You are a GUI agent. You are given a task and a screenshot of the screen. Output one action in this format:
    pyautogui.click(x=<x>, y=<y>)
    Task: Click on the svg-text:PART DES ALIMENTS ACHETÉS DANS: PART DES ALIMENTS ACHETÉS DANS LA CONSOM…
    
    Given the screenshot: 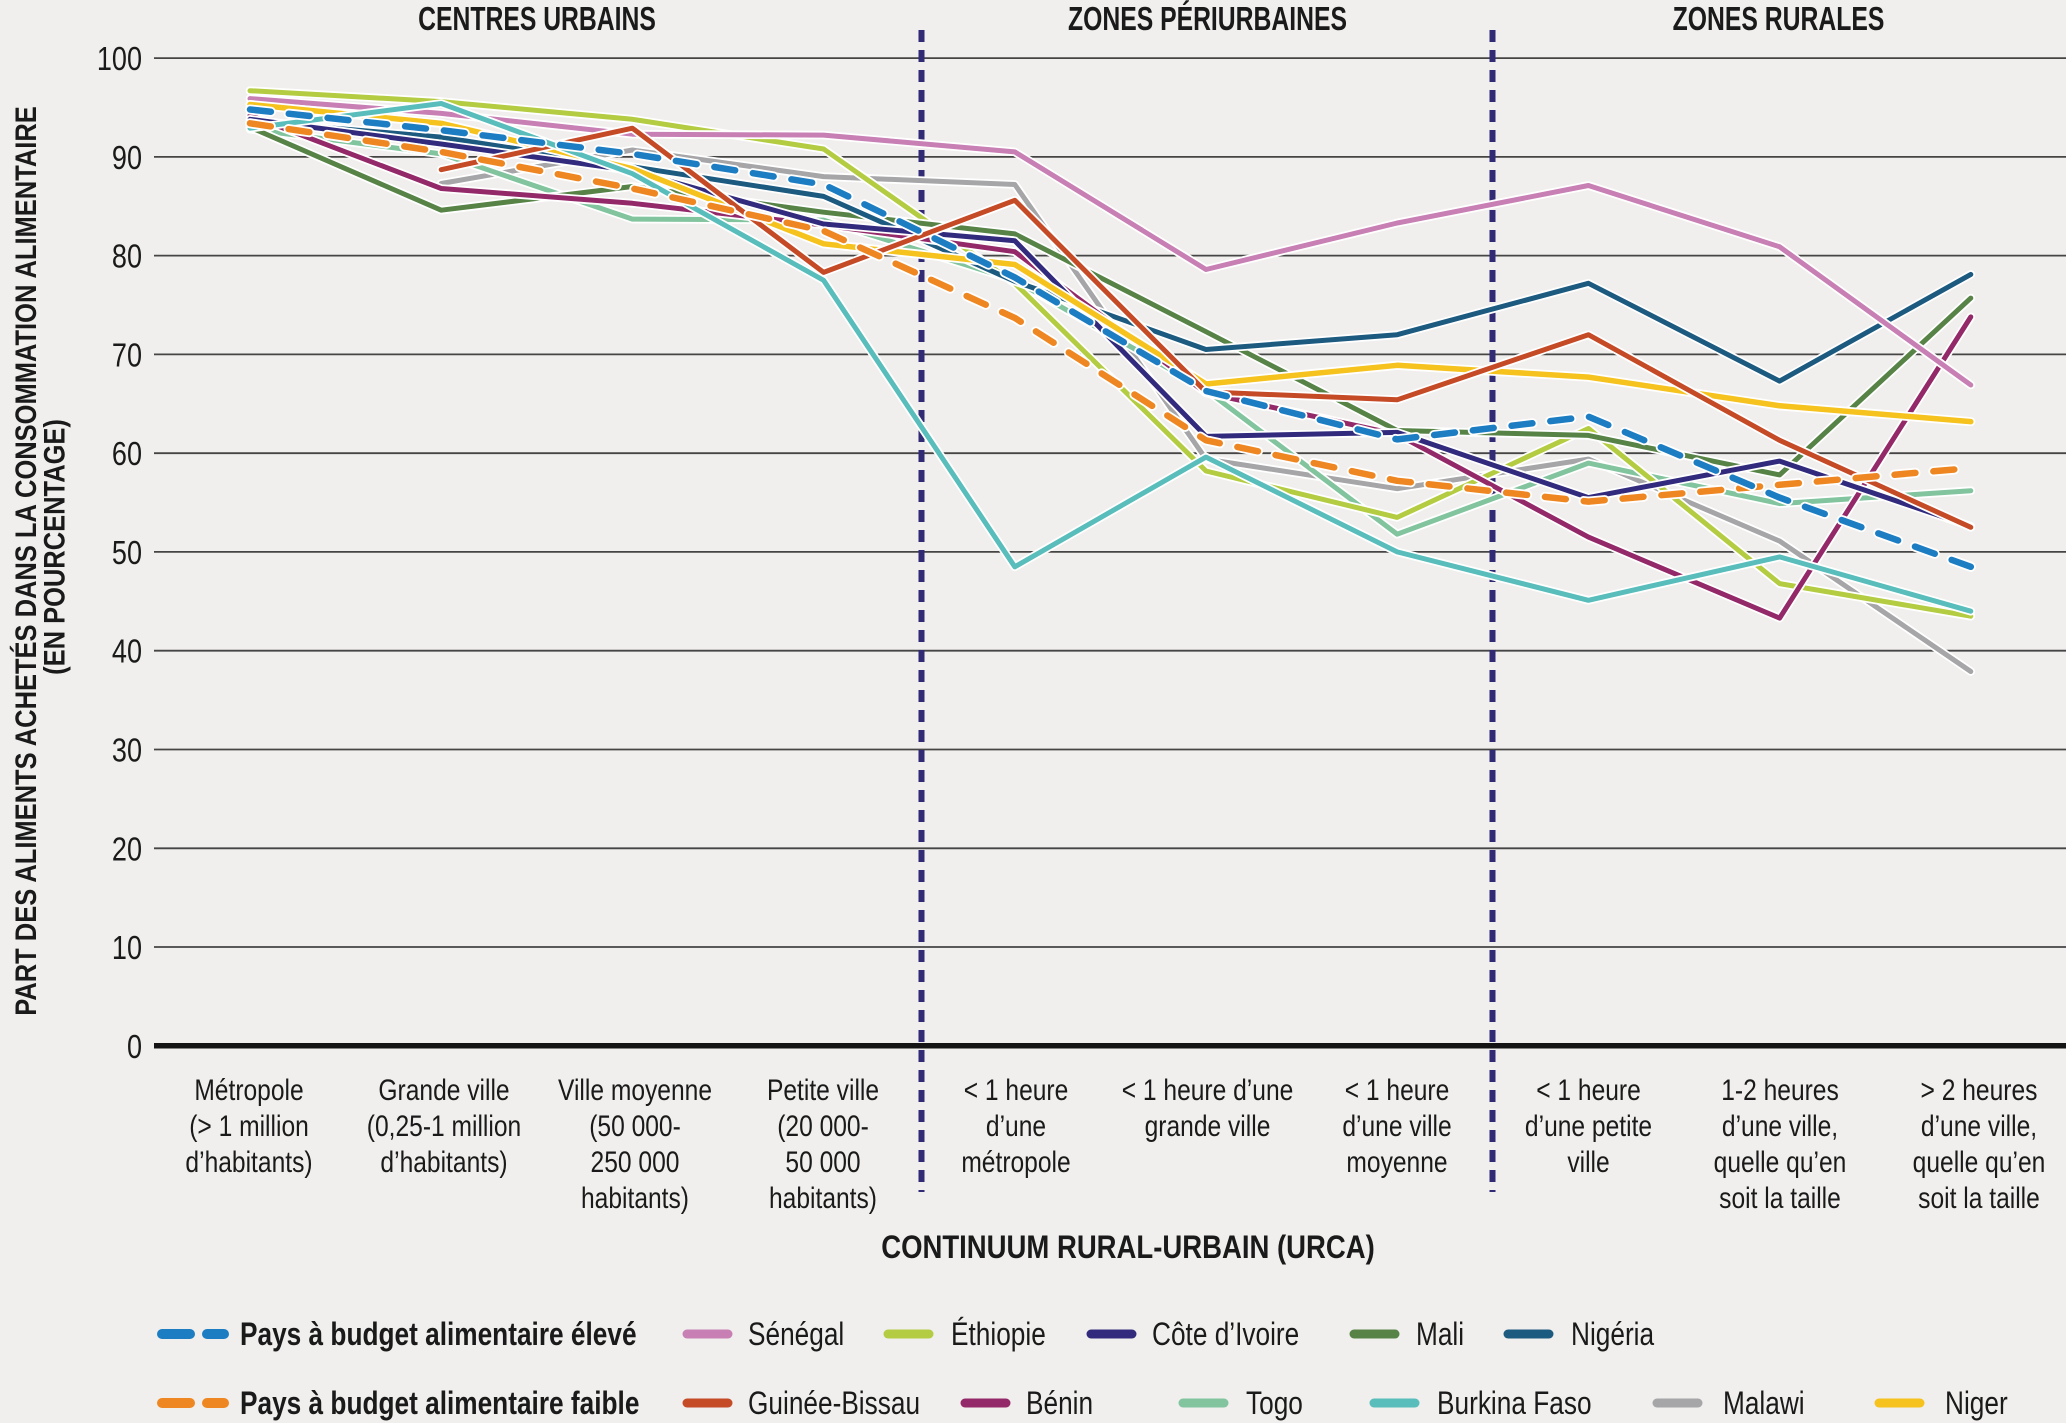 What is the action you would take?
    pyautogui.click(x=25, y=561)
    